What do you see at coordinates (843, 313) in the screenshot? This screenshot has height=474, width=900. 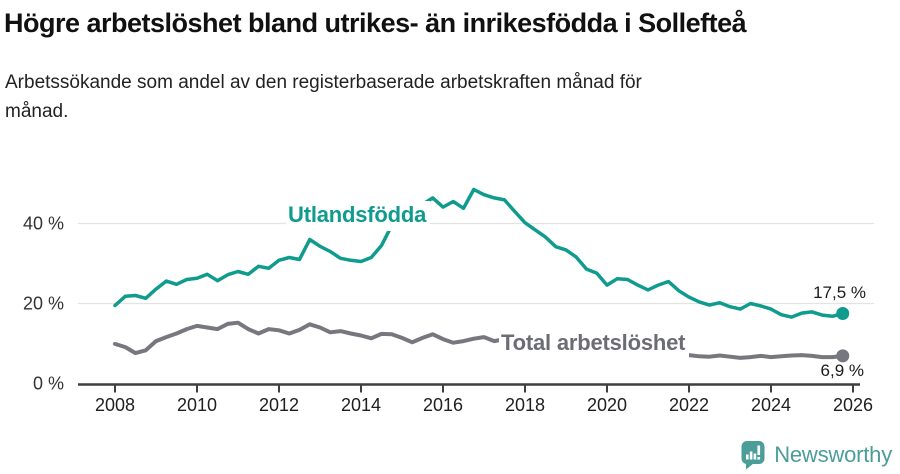 I see `series-end-dot-utlandsfodda` at bounding box center [843, 313].